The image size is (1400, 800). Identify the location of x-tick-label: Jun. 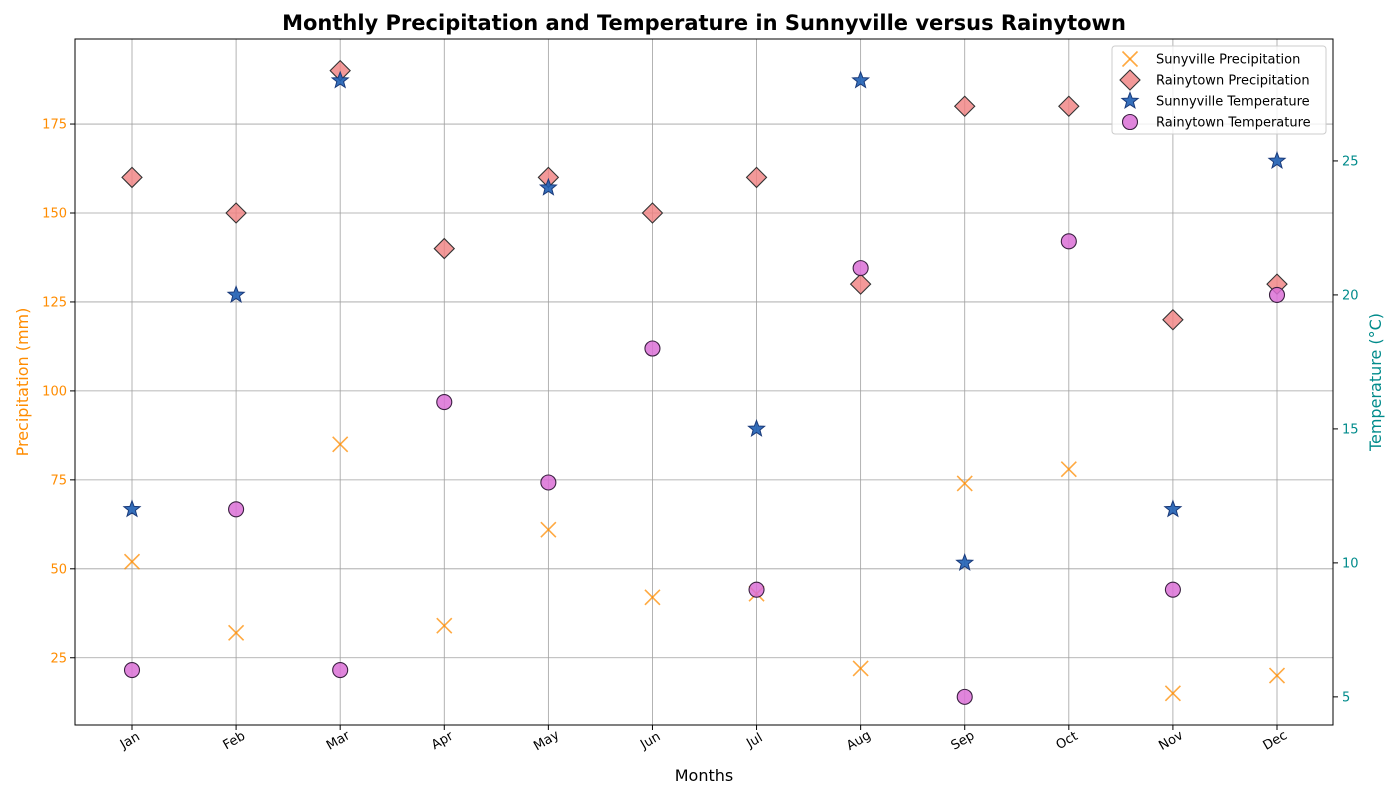
(650, 741).